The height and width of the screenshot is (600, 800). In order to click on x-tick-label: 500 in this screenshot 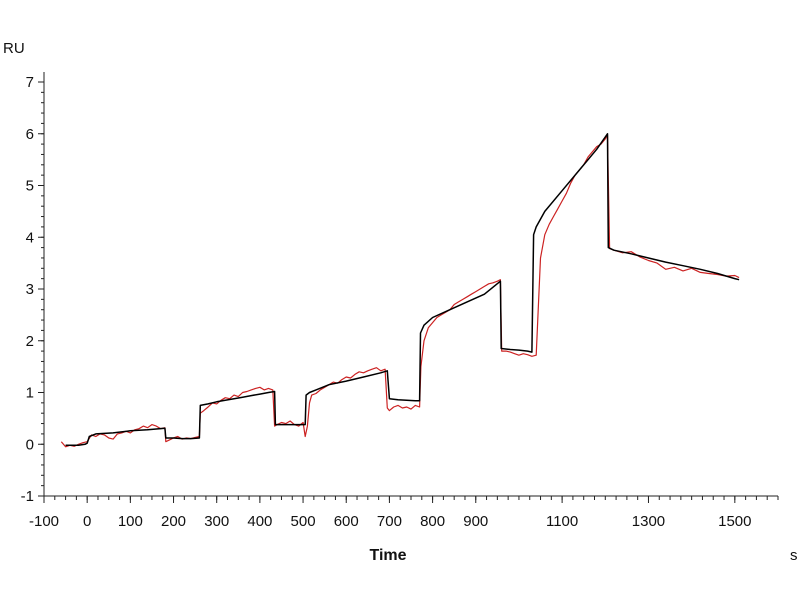, I will do `click(303, 521)`.